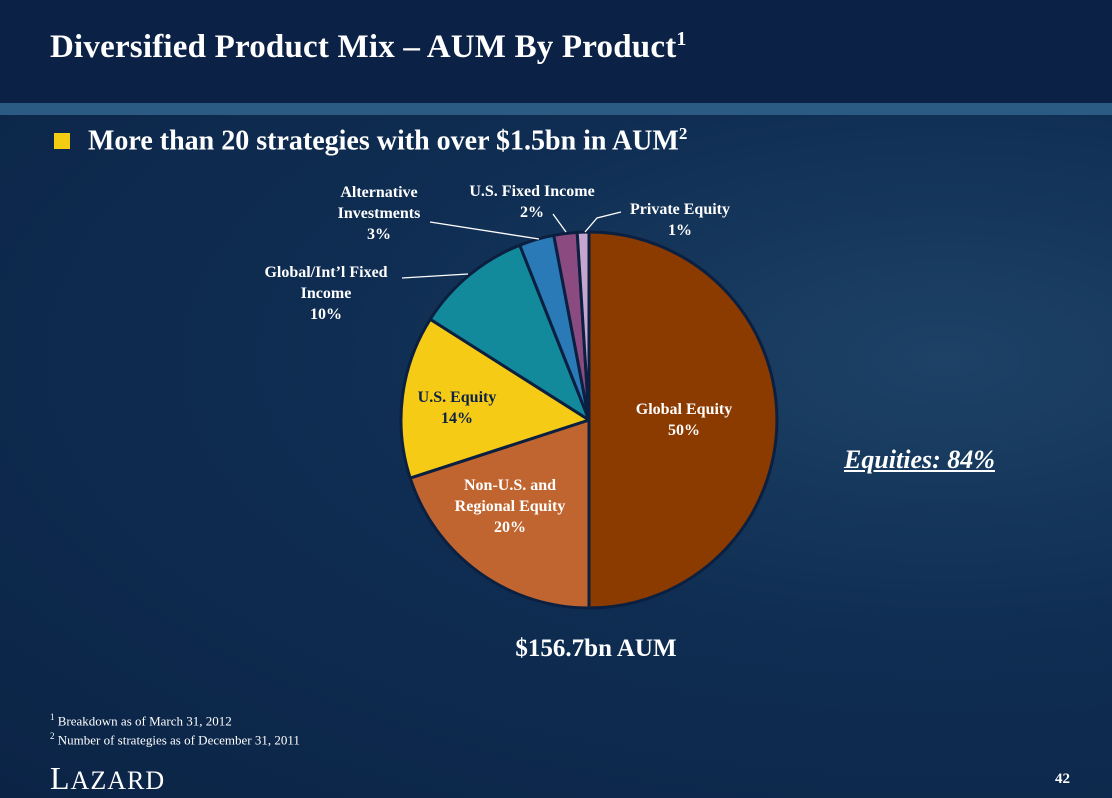 The width and height of the screenshot is (1112, 798). Describe the element at coordinates (484, 230) in the screenshot. I see `leader-line-alternative-investments` at that location.